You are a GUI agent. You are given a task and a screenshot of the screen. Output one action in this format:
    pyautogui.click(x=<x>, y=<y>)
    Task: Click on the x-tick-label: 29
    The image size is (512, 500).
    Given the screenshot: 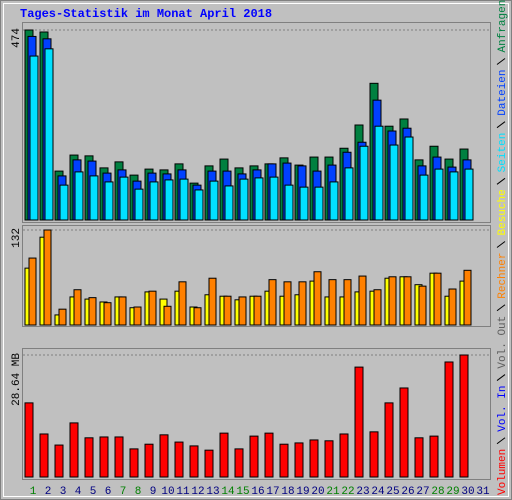 What is the action you would take?
    pyautogui.click(x=452, y=492)
    